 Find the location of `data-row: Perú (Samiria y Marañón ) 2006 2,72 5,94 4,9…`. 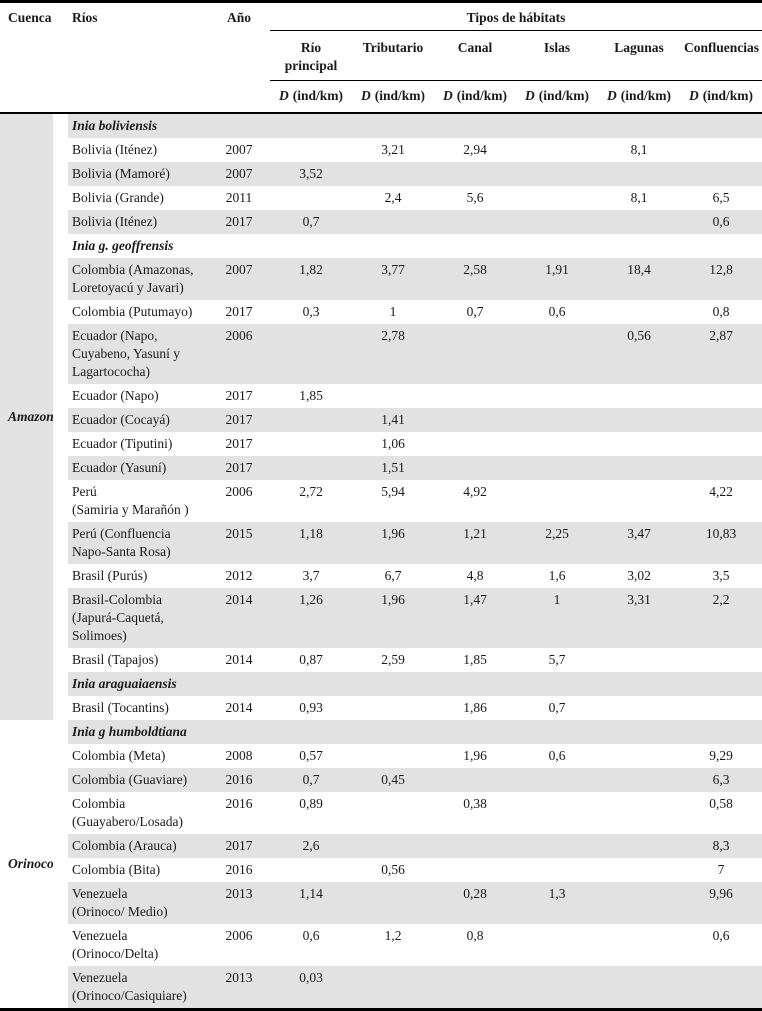

data-row: Perú (Samiria y Marañón ) 2006 2,72 5,94 4,9… is located at coordinates (381, 501).